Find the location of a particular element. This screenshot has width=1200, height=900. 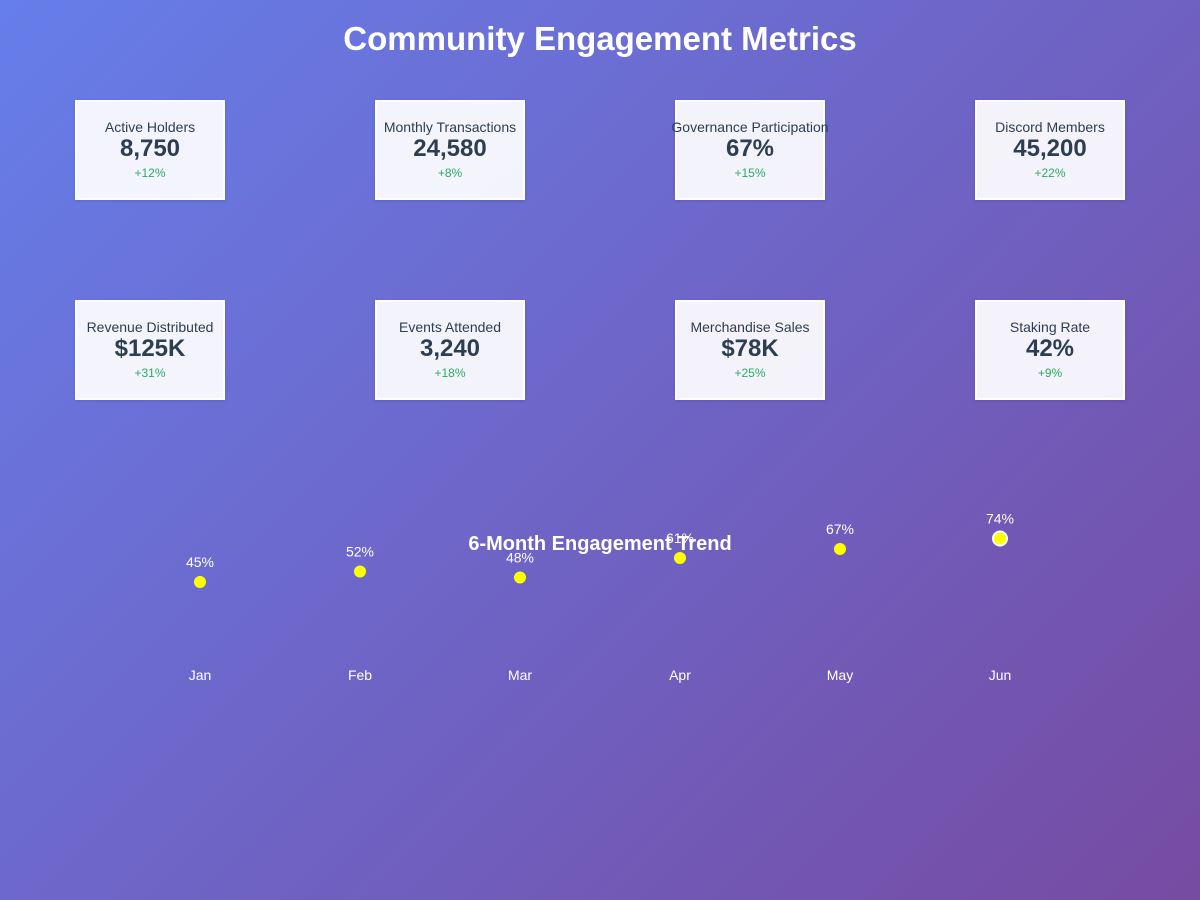

metric-change: +22% is located at coordinates (1050, 173).